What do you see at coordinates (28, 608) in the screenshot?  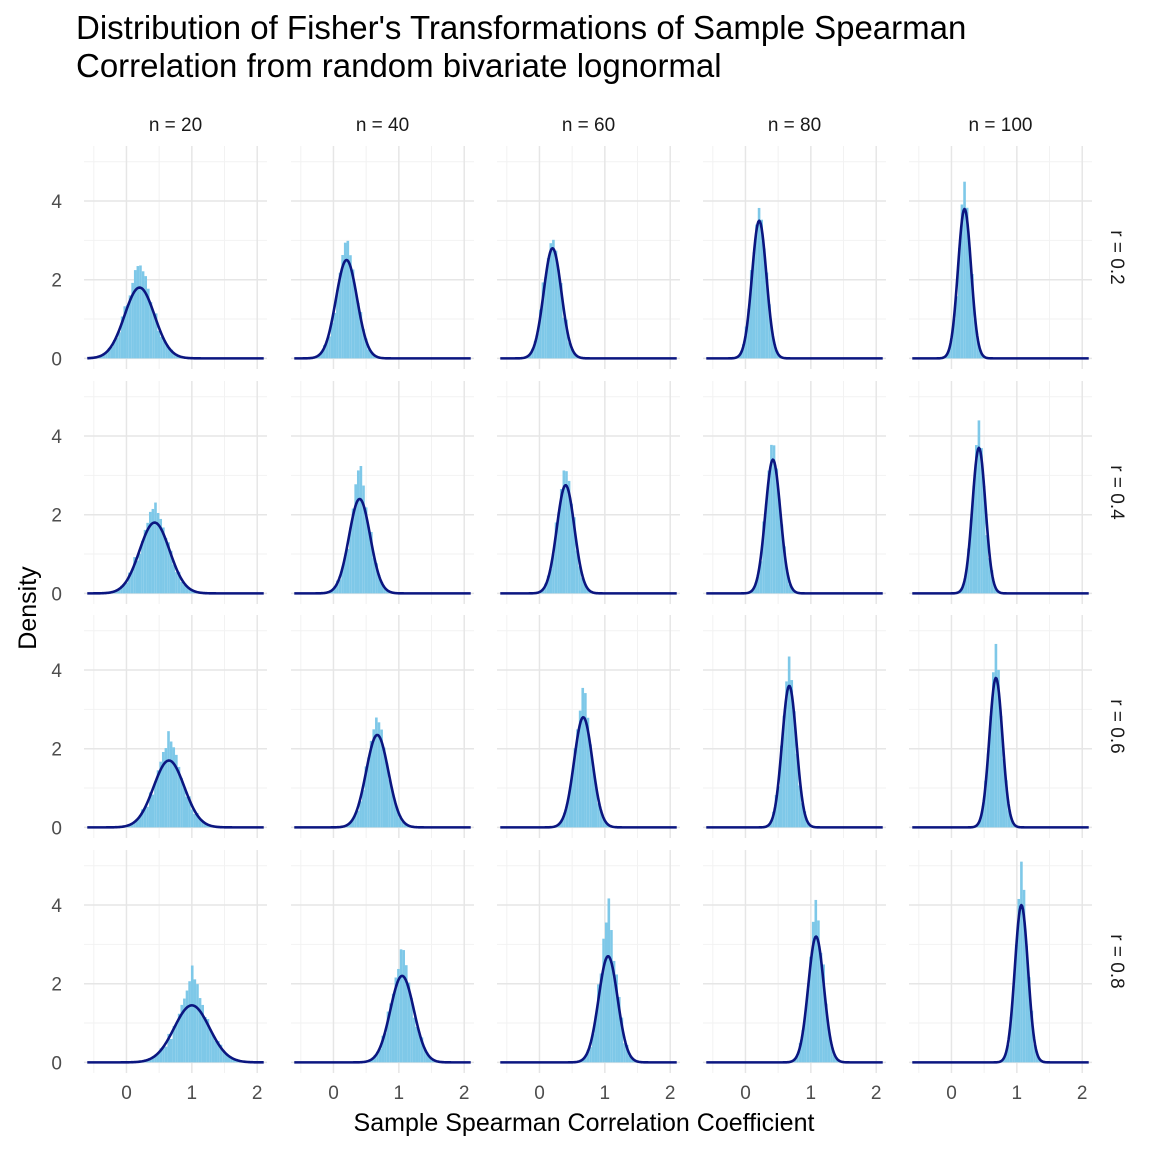 I see `y-axis-title: Density` at bounding box center [28, 608].